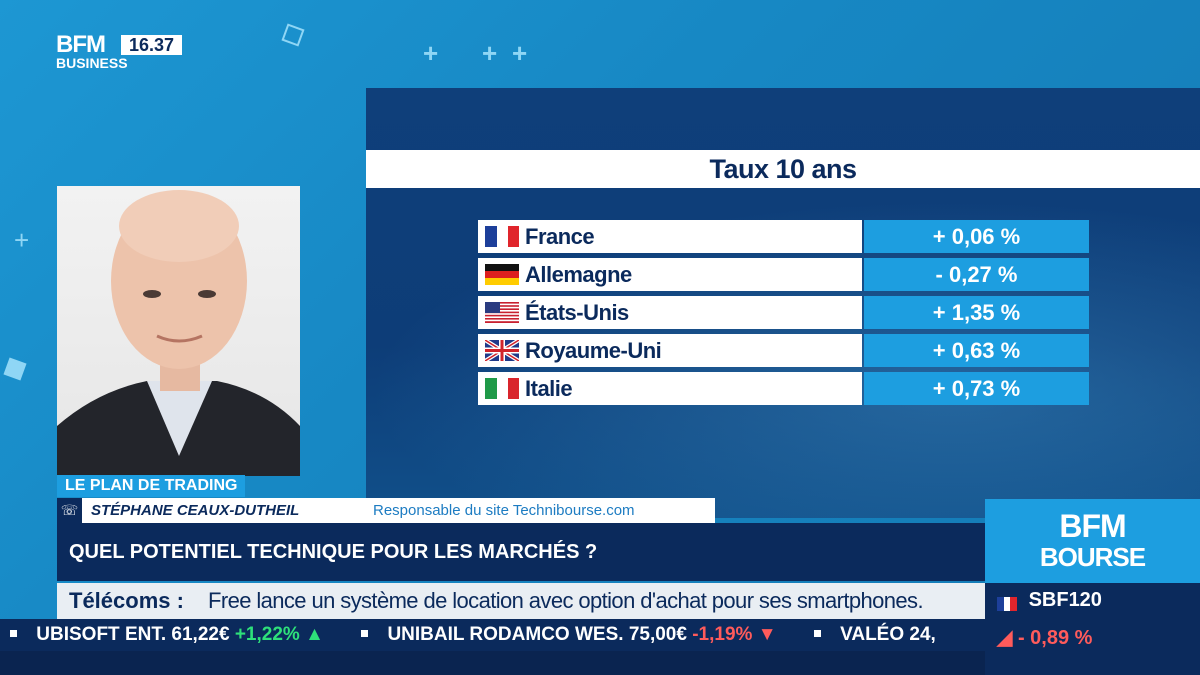 The height and width of the screenshot is (675, 1200). What do you see at coordinates (670, 274) in the screenshot?
I see `country-cell: Allemagne` at bounding box center [670, 274].